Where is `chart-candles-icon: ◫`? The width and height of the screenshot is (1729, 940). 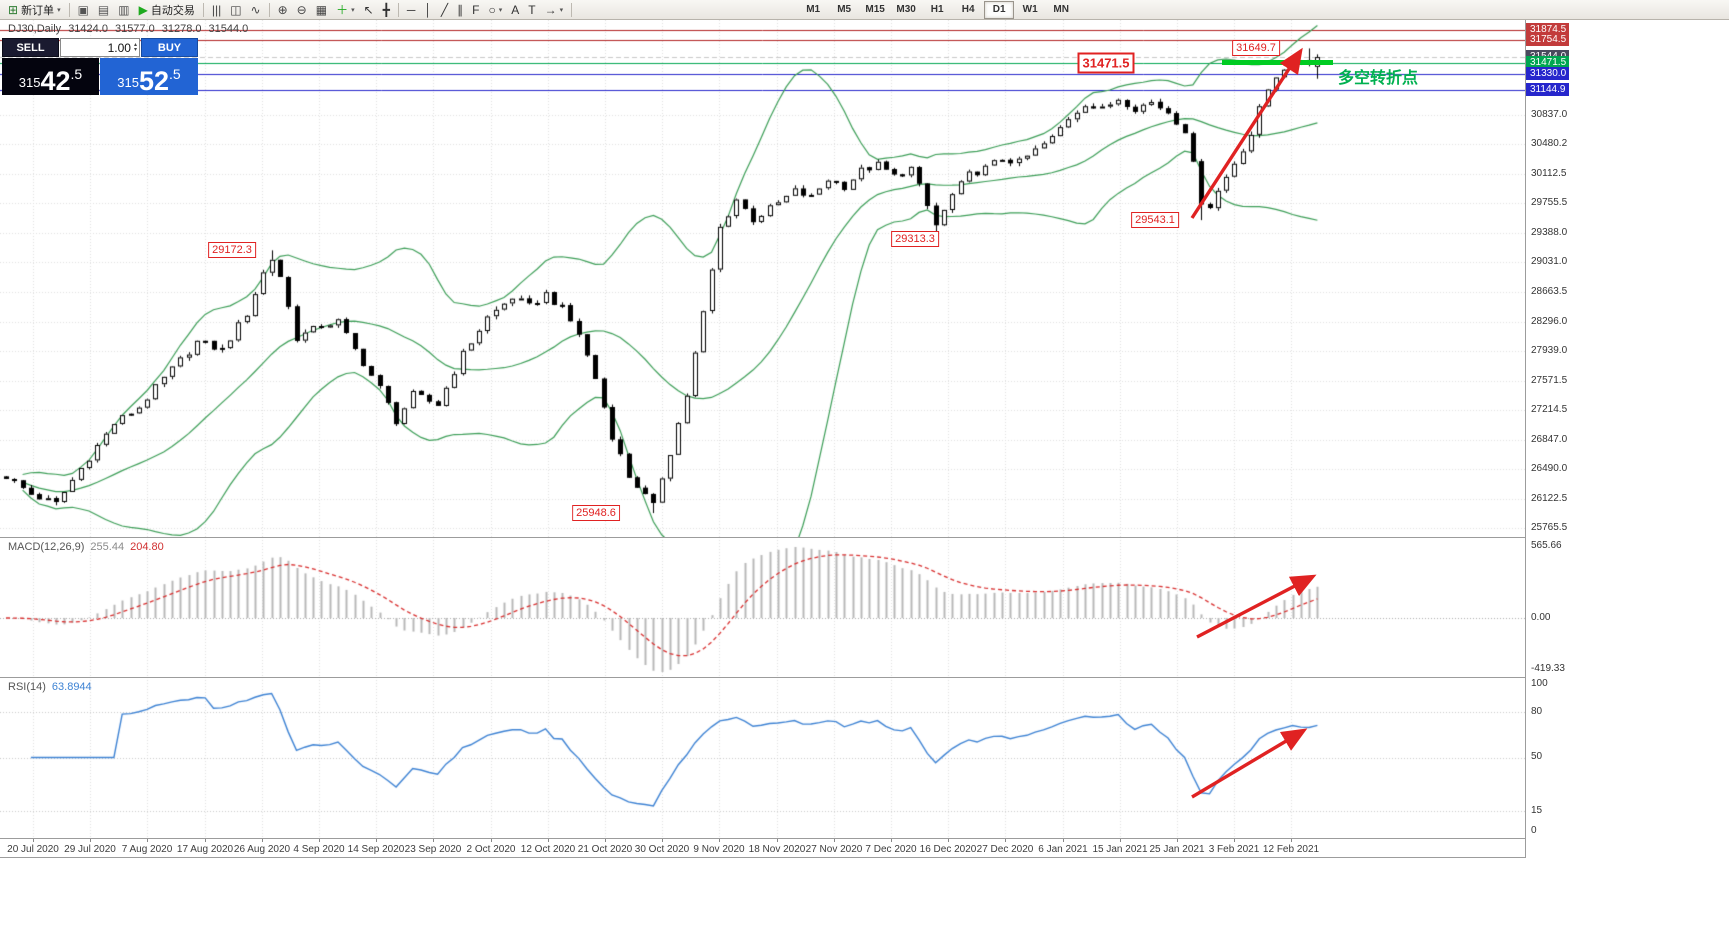 chart-candles-icon: ◫ is located at coordinates (235, 10).